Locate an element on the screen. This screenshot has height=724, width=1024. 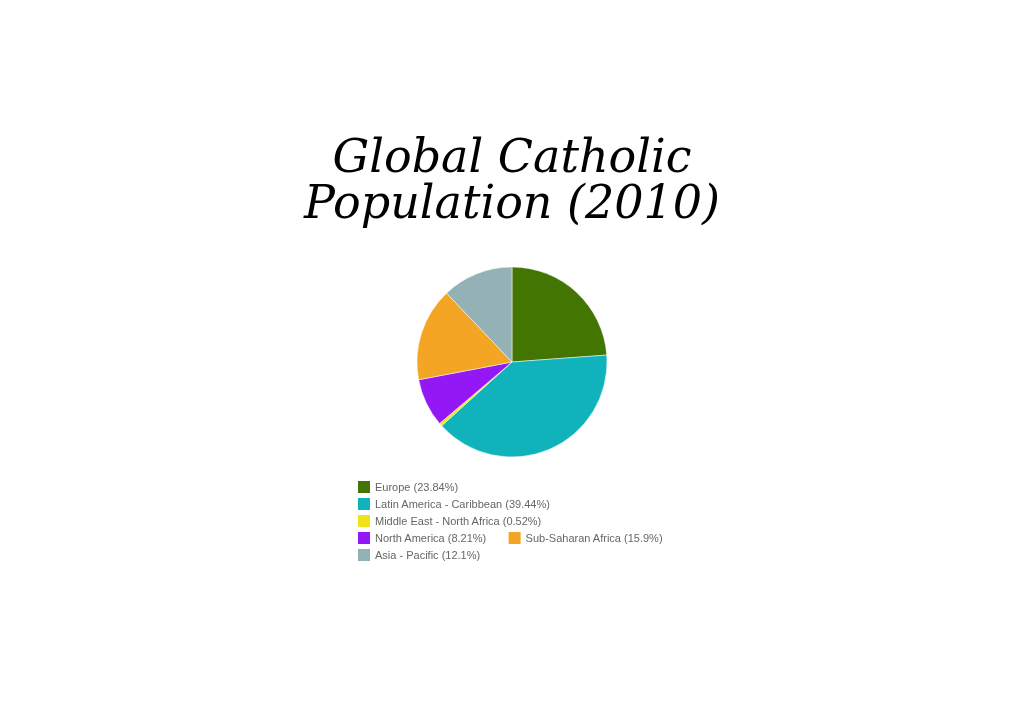
legend-label: Middle East - North Africa (0.52%) is located at coordinates (458, 521).